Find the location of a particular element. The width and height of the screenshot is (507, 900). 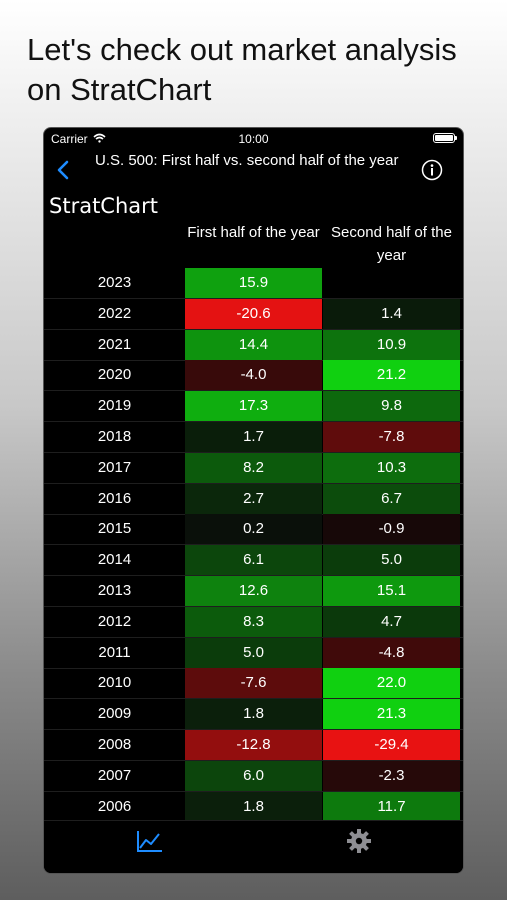

table-row: 2009 1.8 21.3 is located at coordinates (253, 715).